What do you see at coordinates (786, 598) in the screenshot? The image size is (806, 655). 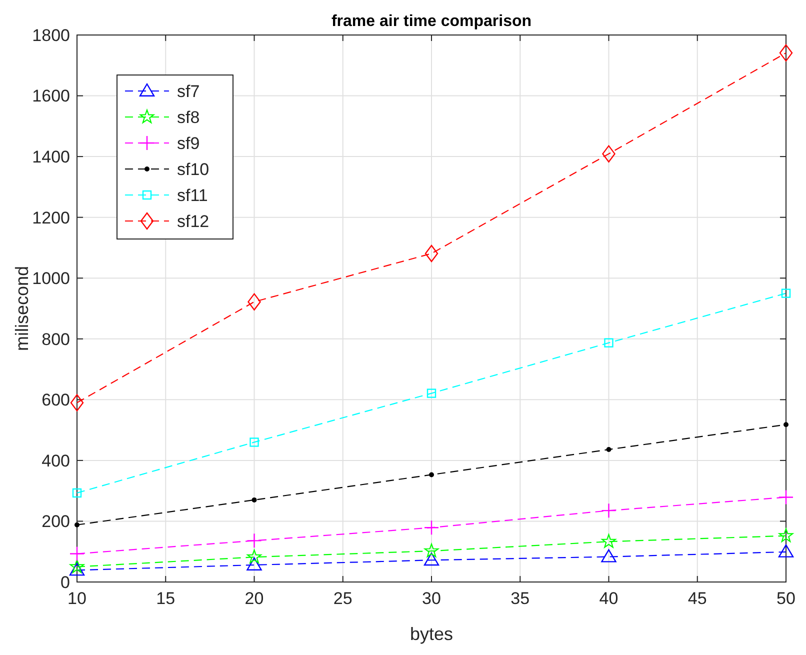 I see `x-tick-label: 50` at bounding box center [786, 598].